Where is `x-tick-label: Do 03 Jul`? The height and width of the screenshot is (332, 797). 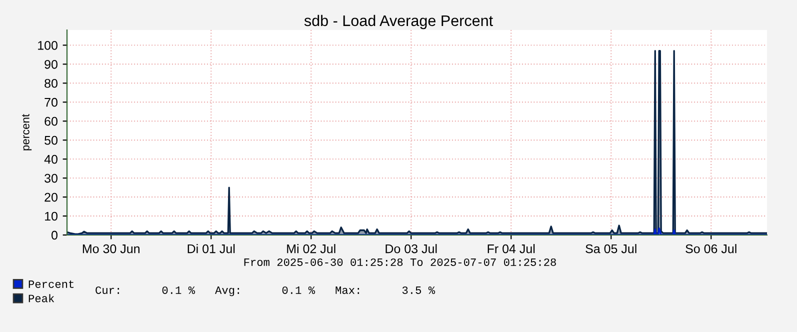
x-tick-label: Do 03 Jul is located at coordinates (411, 249).